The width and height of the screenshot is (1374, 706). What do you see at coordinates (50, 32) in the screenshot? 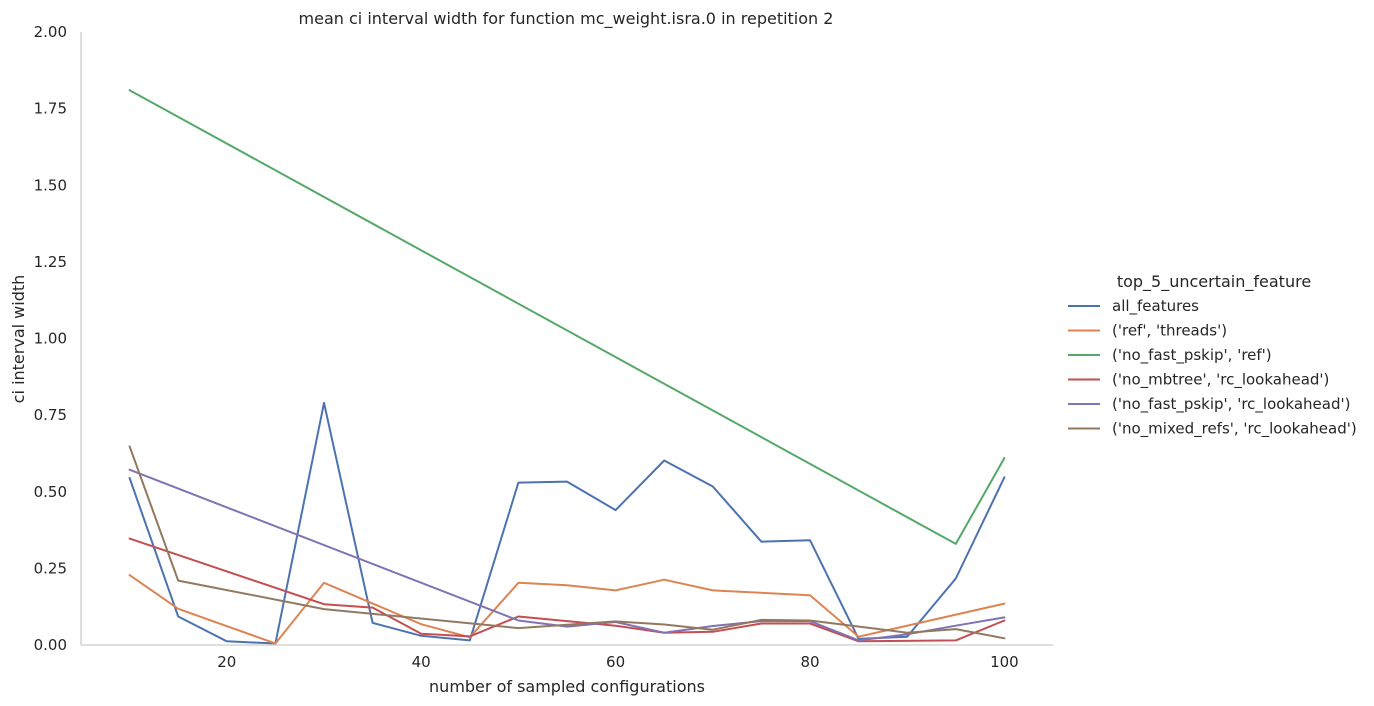
I see `y-tick-label: 2.00` at bounding box center [50, 32].